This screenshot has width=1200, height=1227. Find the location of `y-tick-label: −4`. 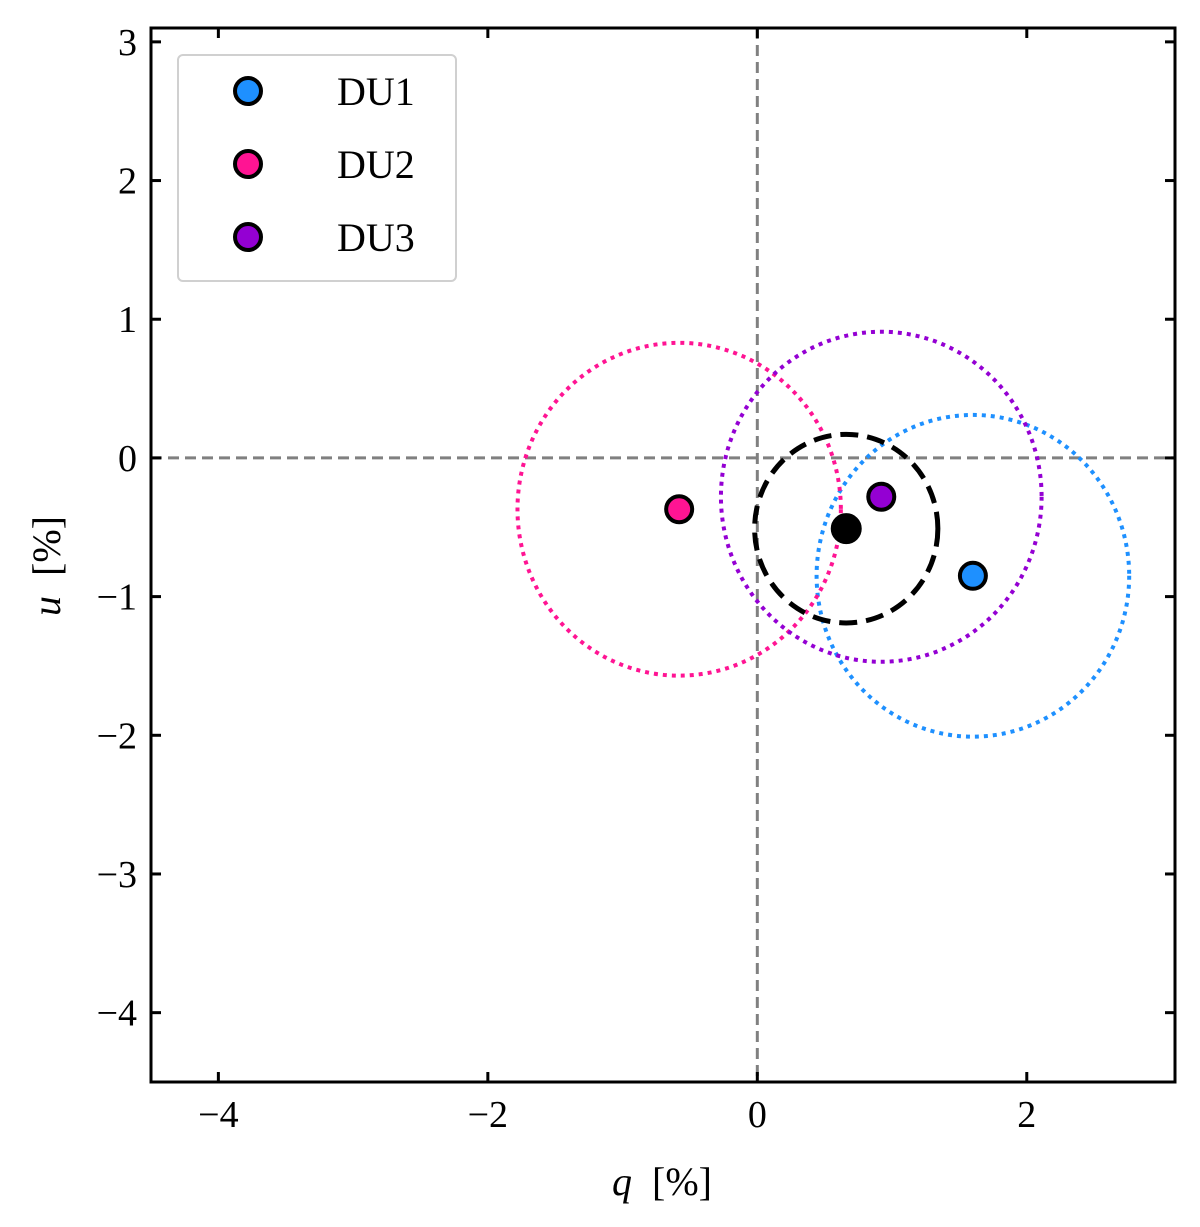

y-tick-label: −4 is located at coordinates (117, 1014).